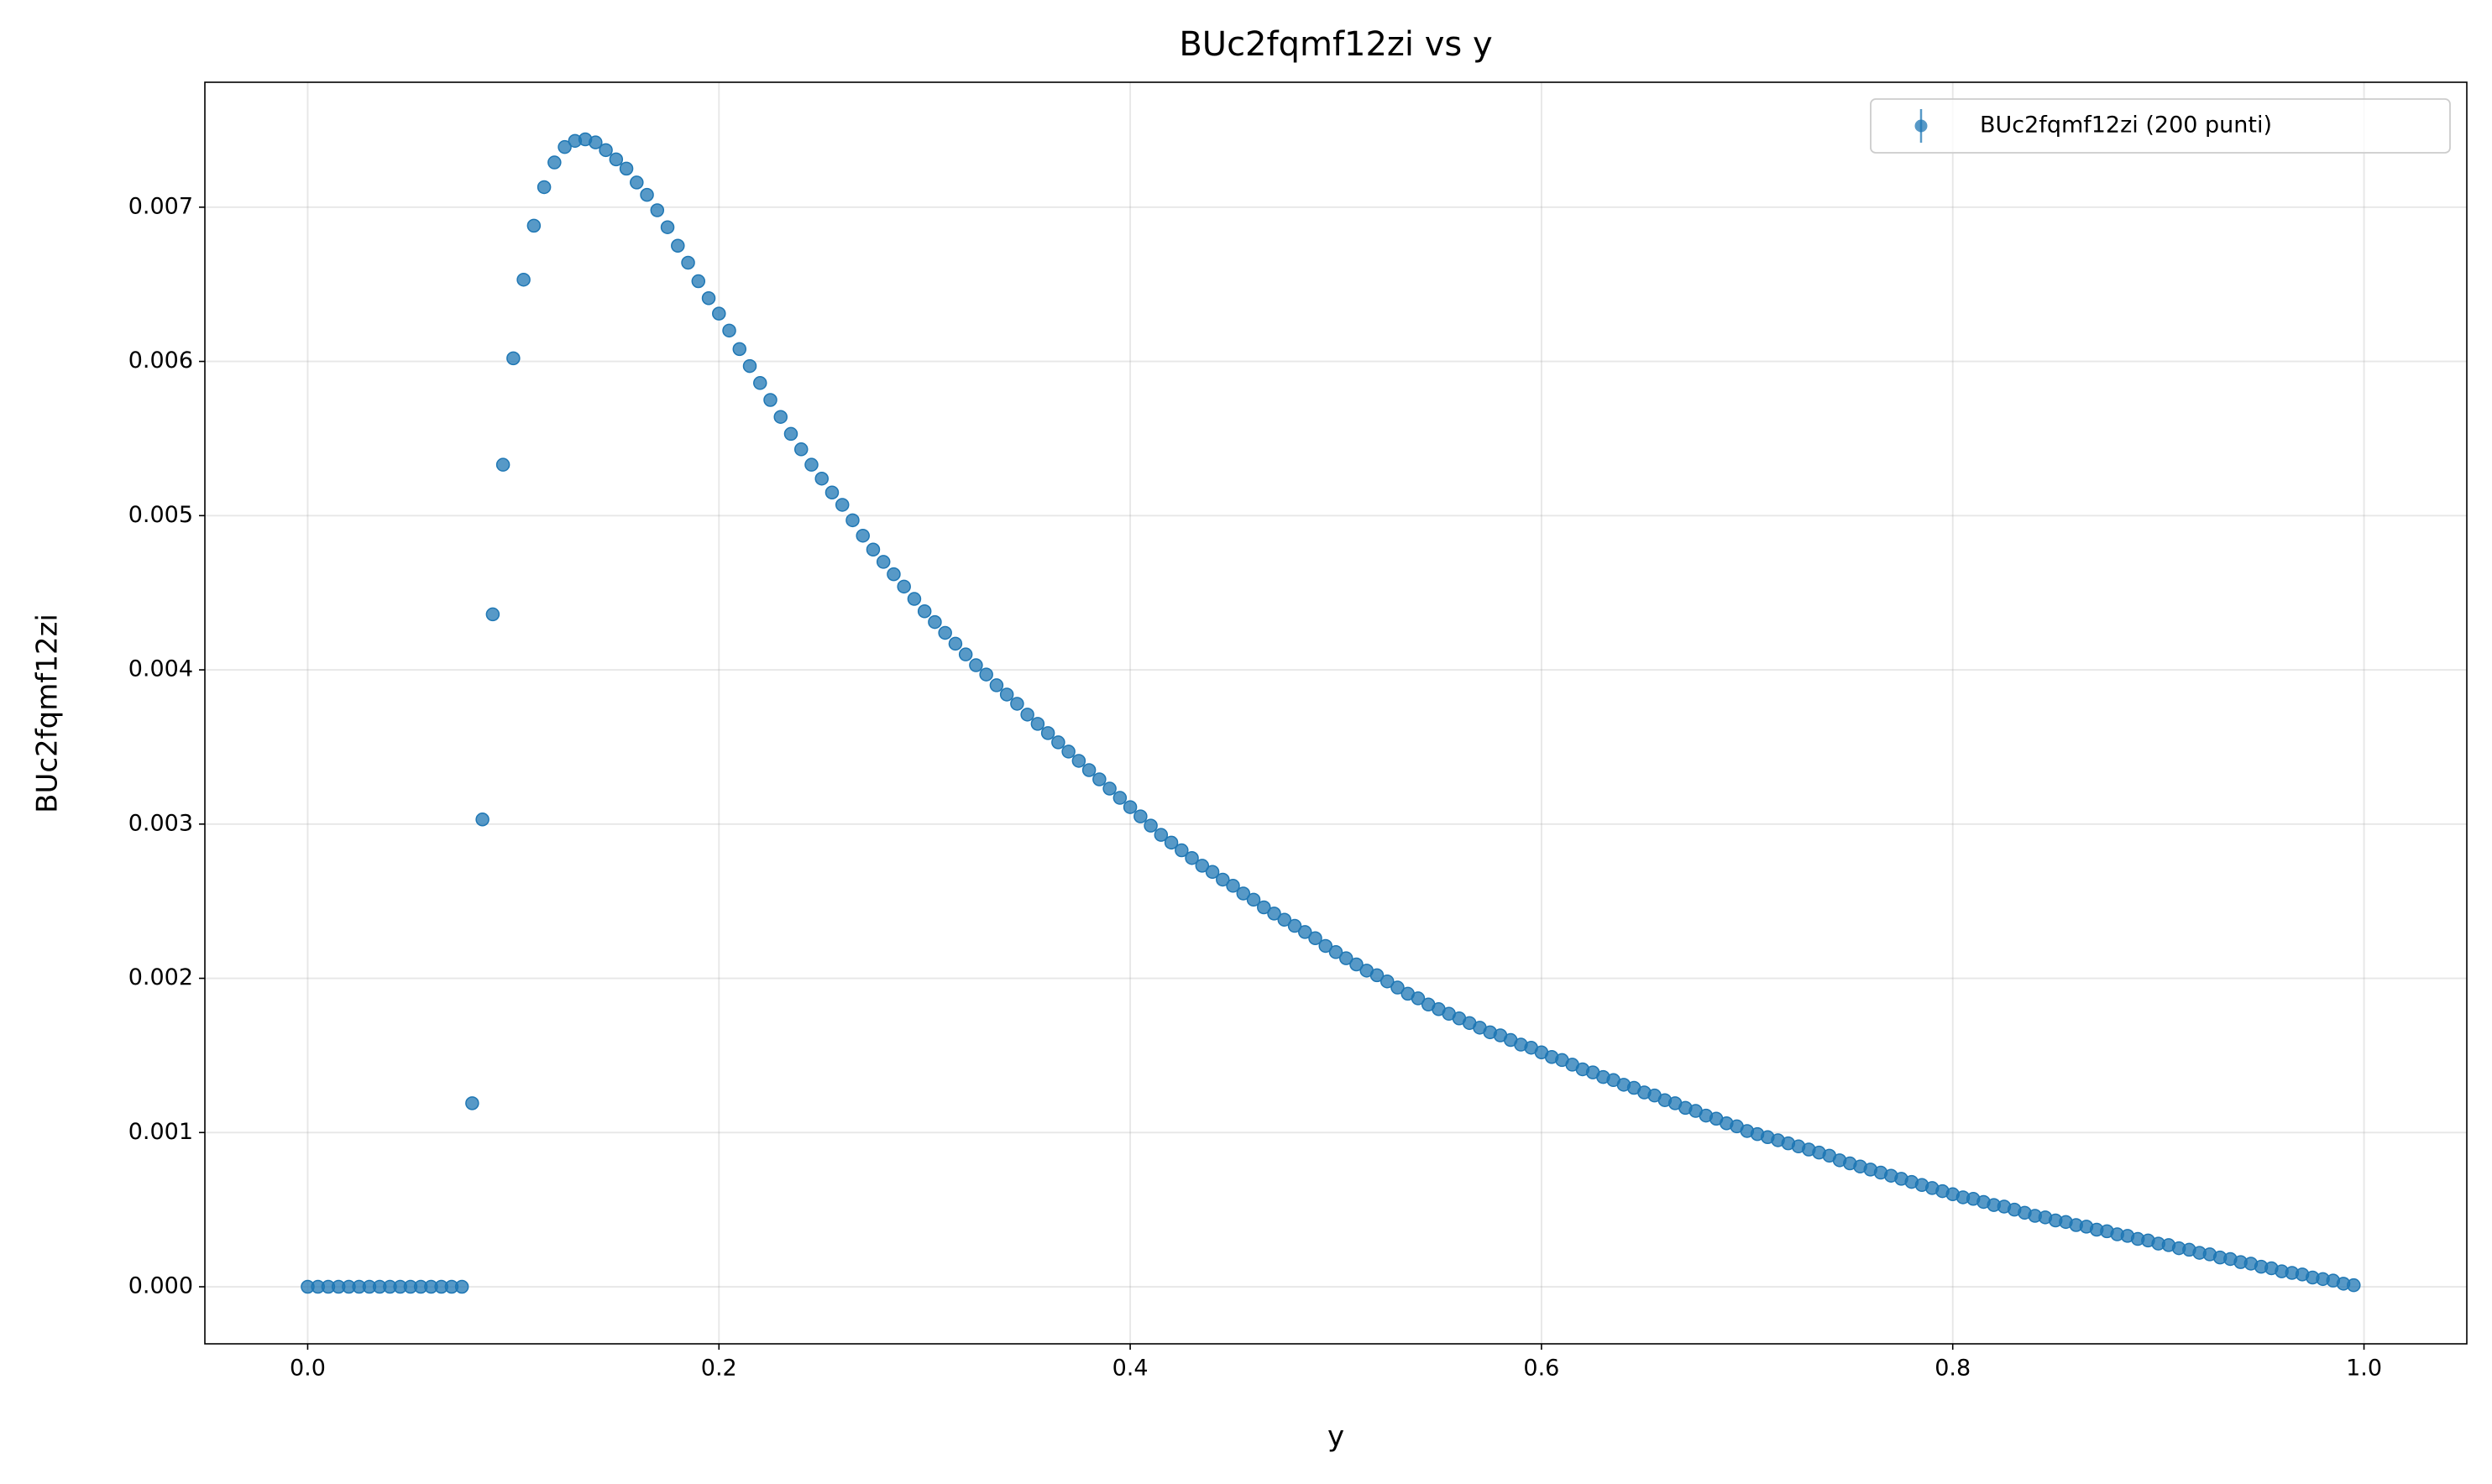 The height and width of the screenshot is (1484, 2492). What do you see at coordinates (160, 1286) in the screenshot?
I see `y-tick-label: 0.000` at bounding box center [160, 1286].